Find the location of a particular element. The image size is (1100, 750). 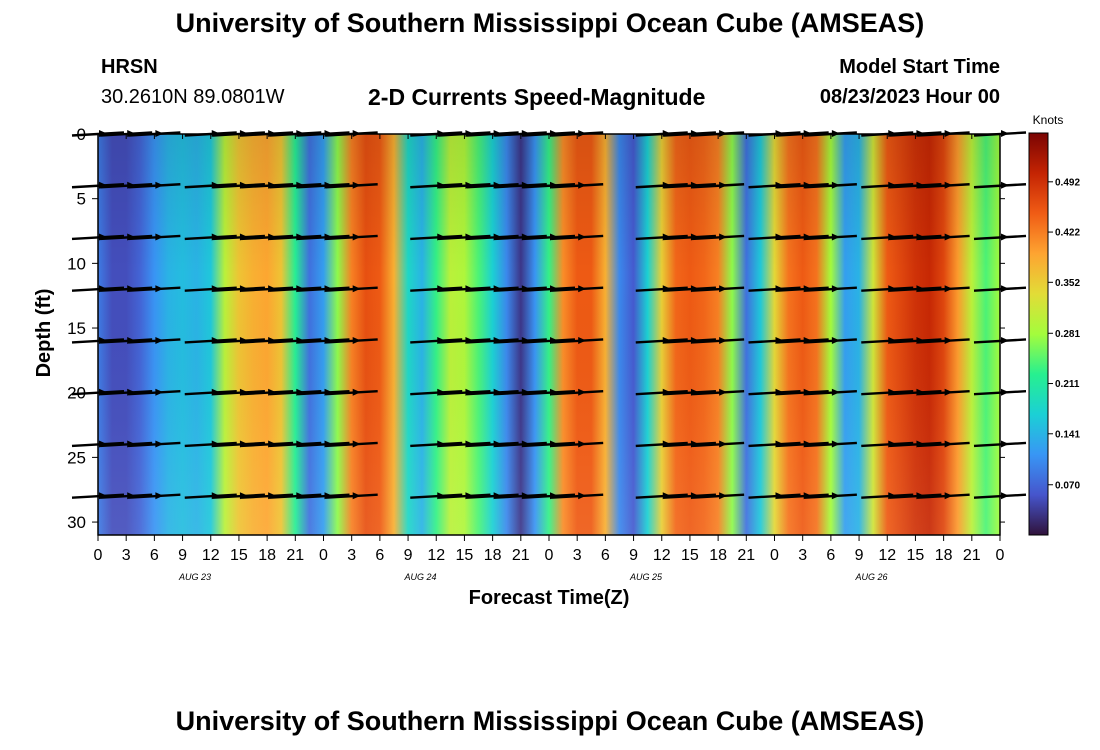

model-start-label: Model Start Time is located at coordinates (919, 67).